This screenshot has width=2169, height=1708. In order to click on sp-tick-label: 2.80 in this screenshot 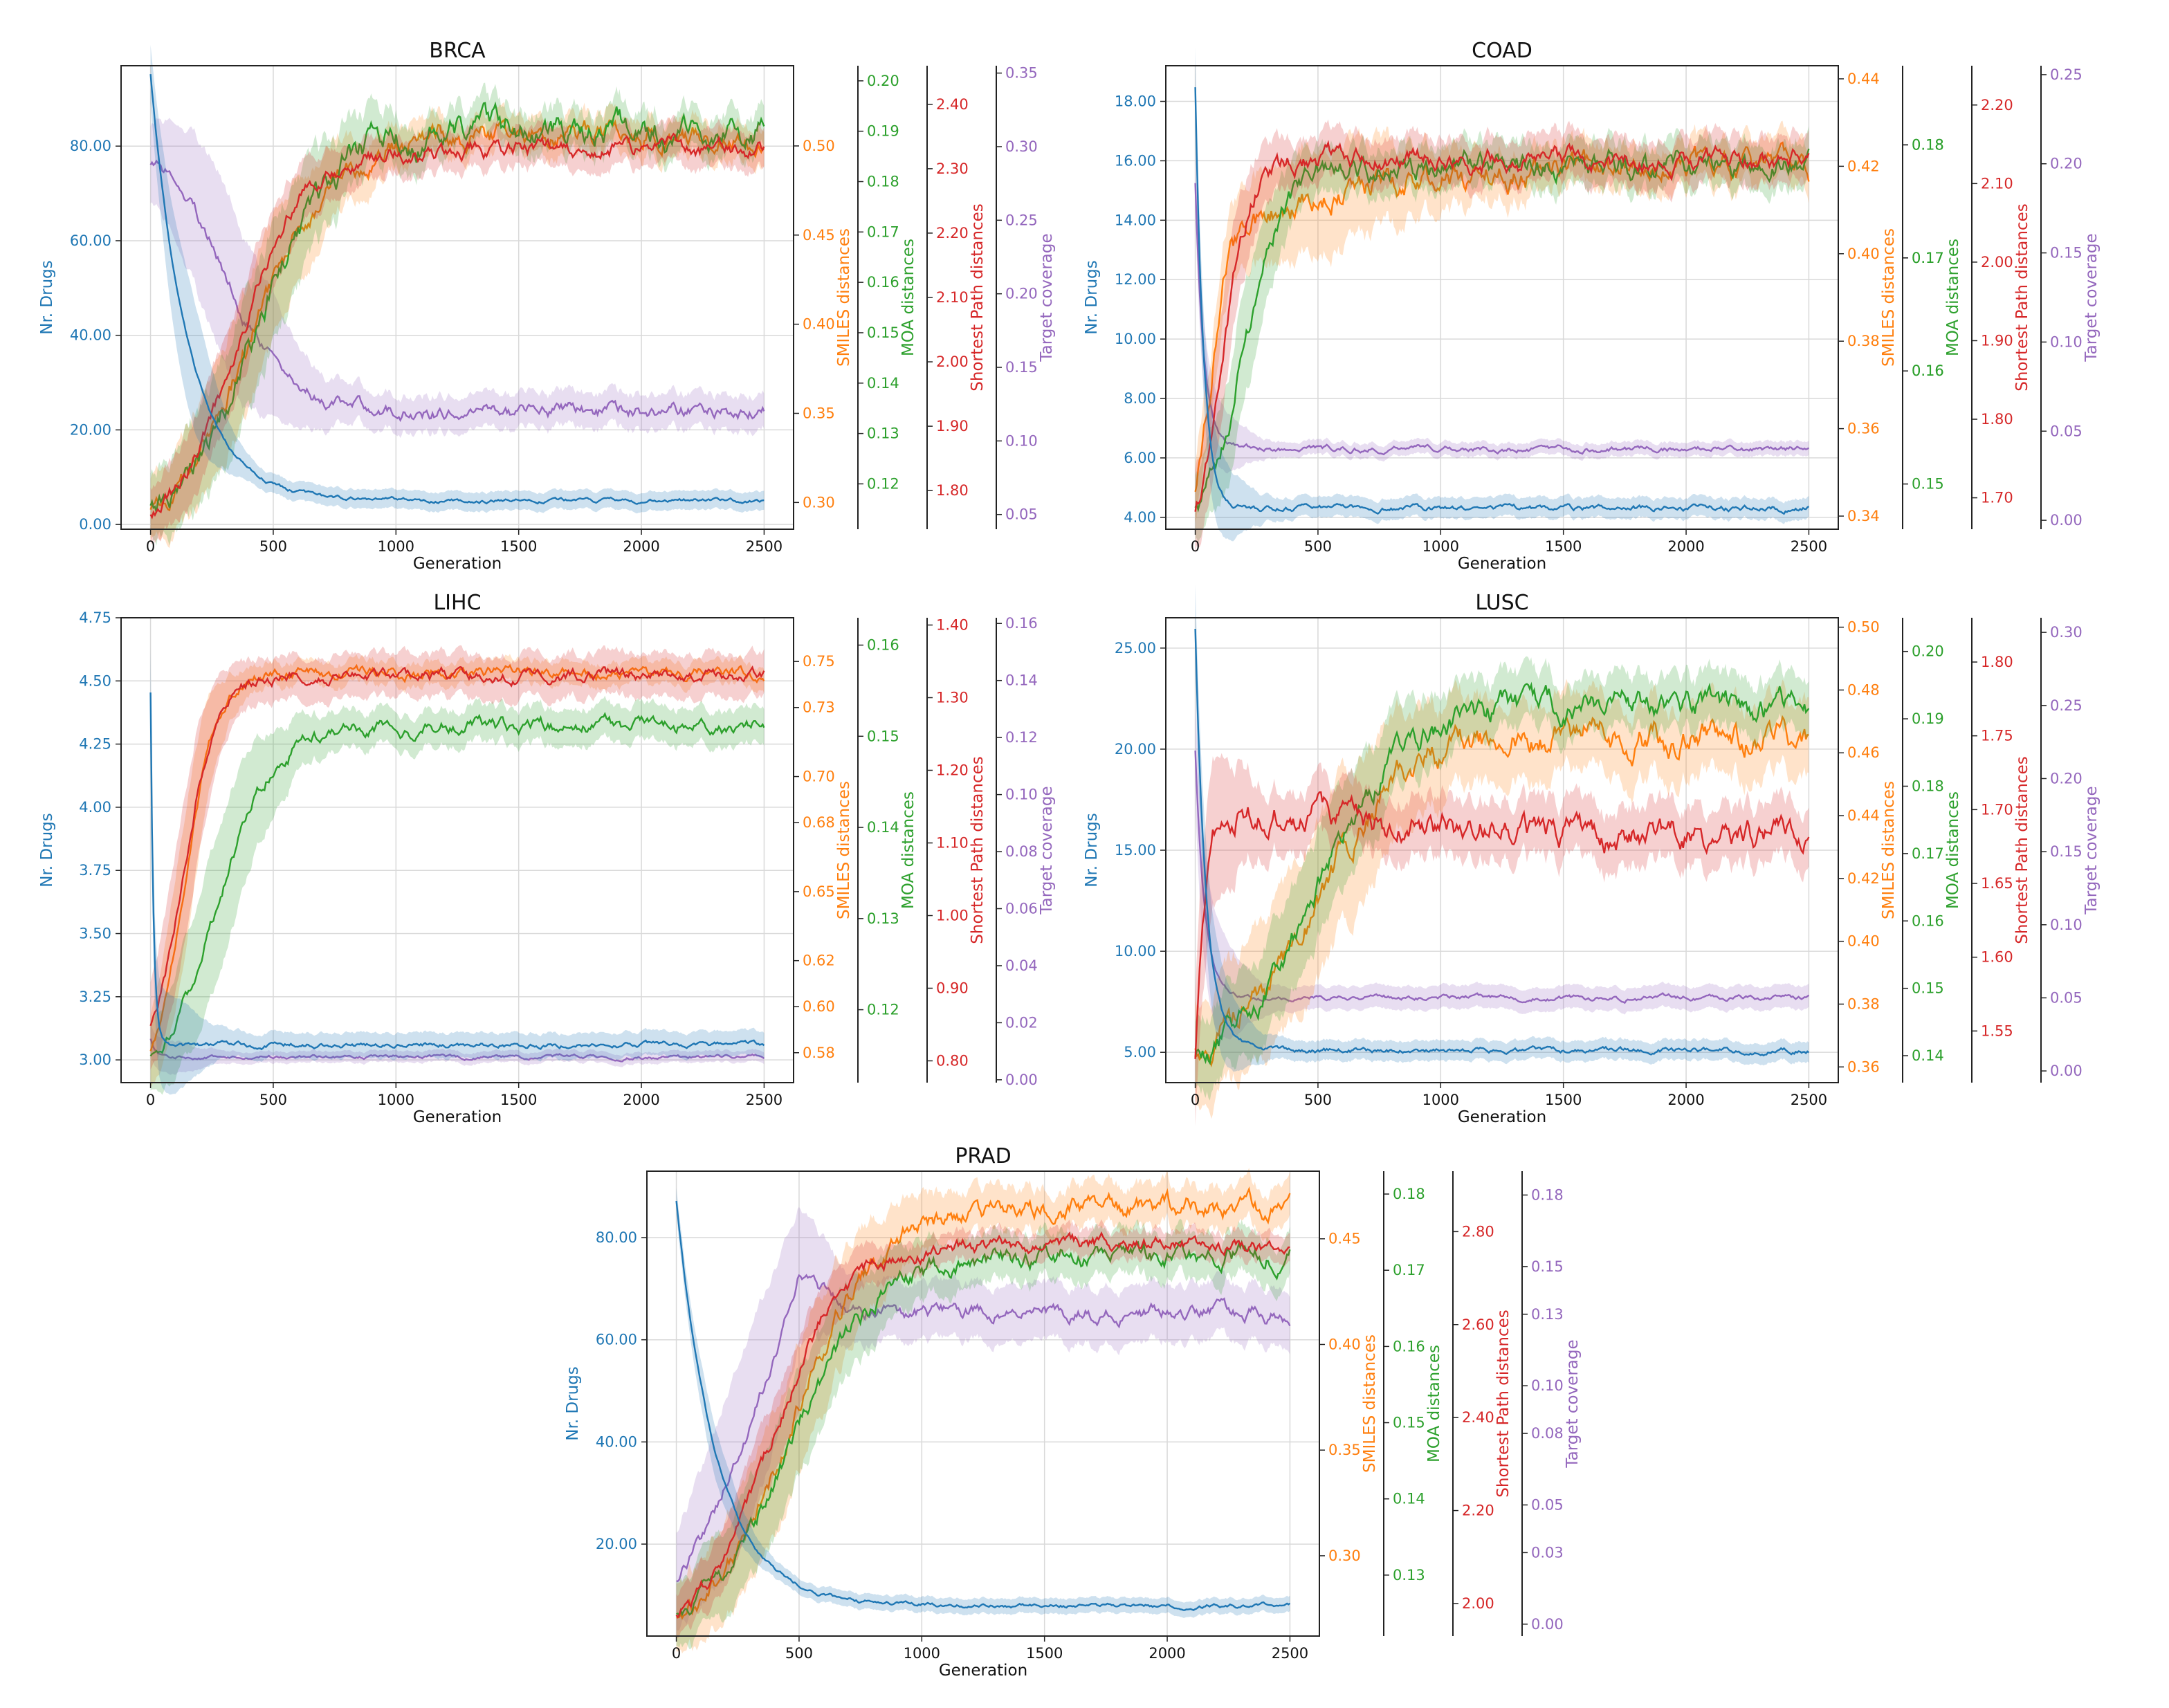, I will do `click(1478, 1232)`.